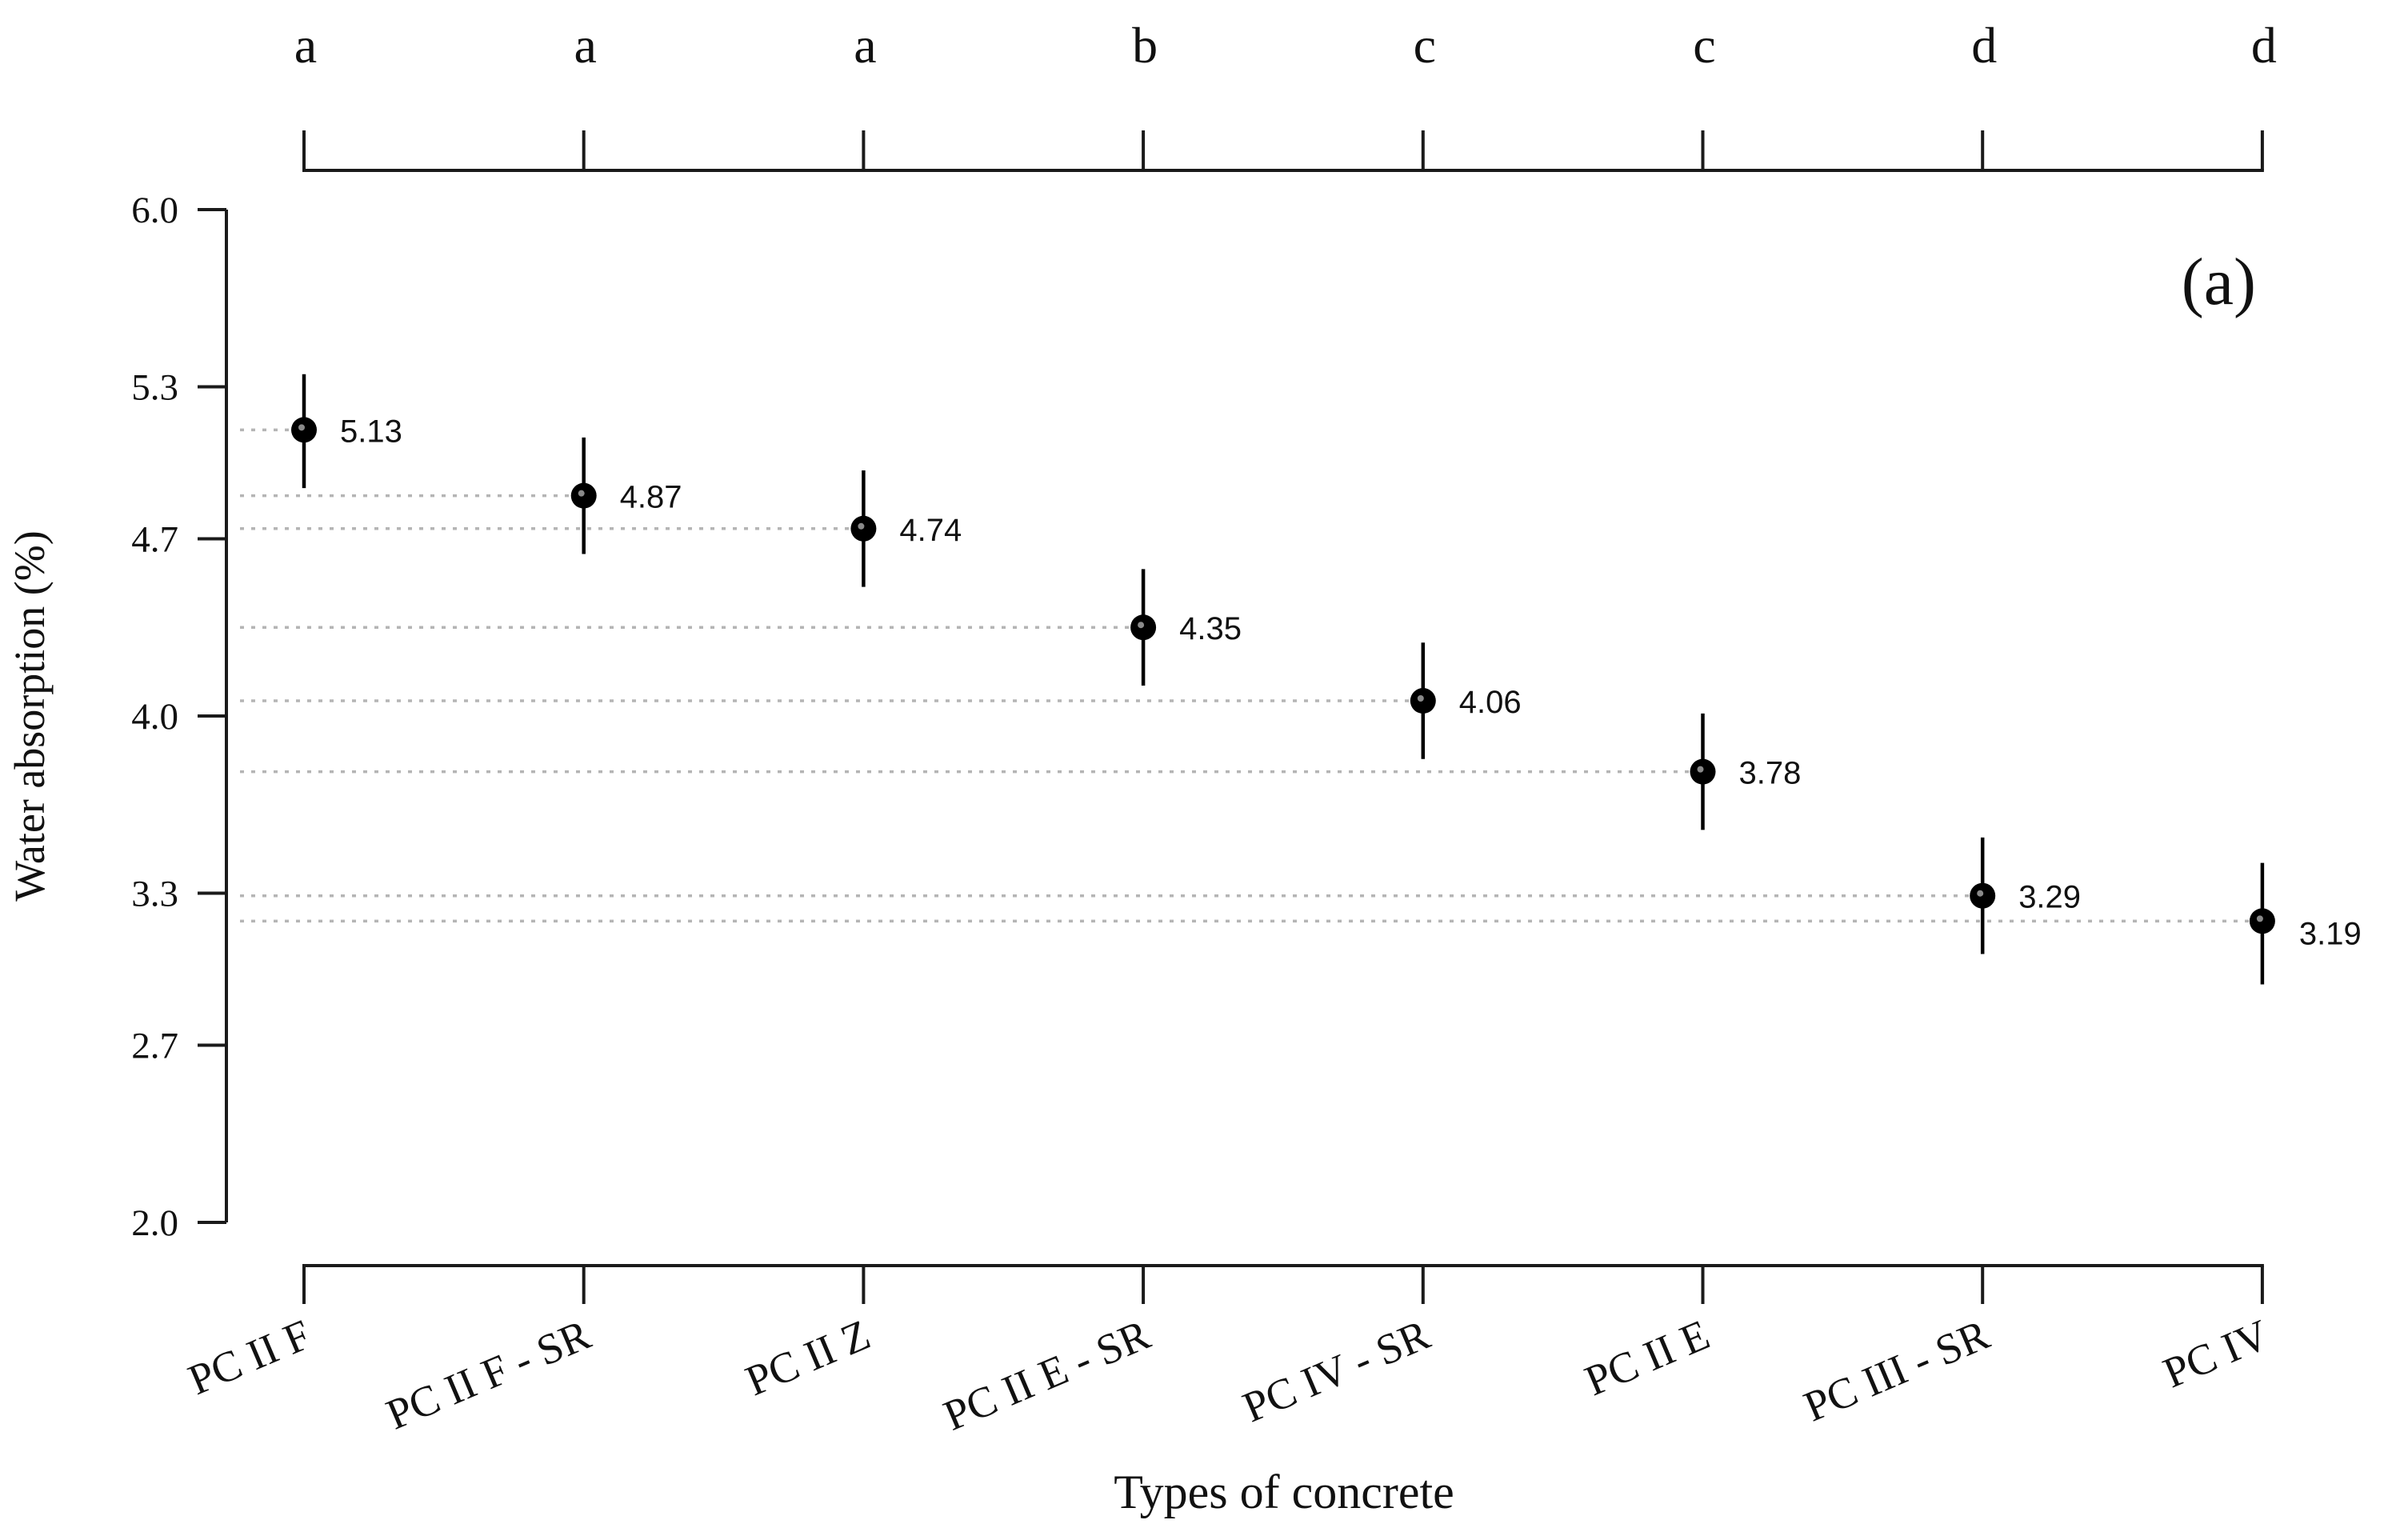  Describe the element at coordinates (1896, 1370) in the screenshot. I see `x-tick-label-7: PC III - SR` at that location.